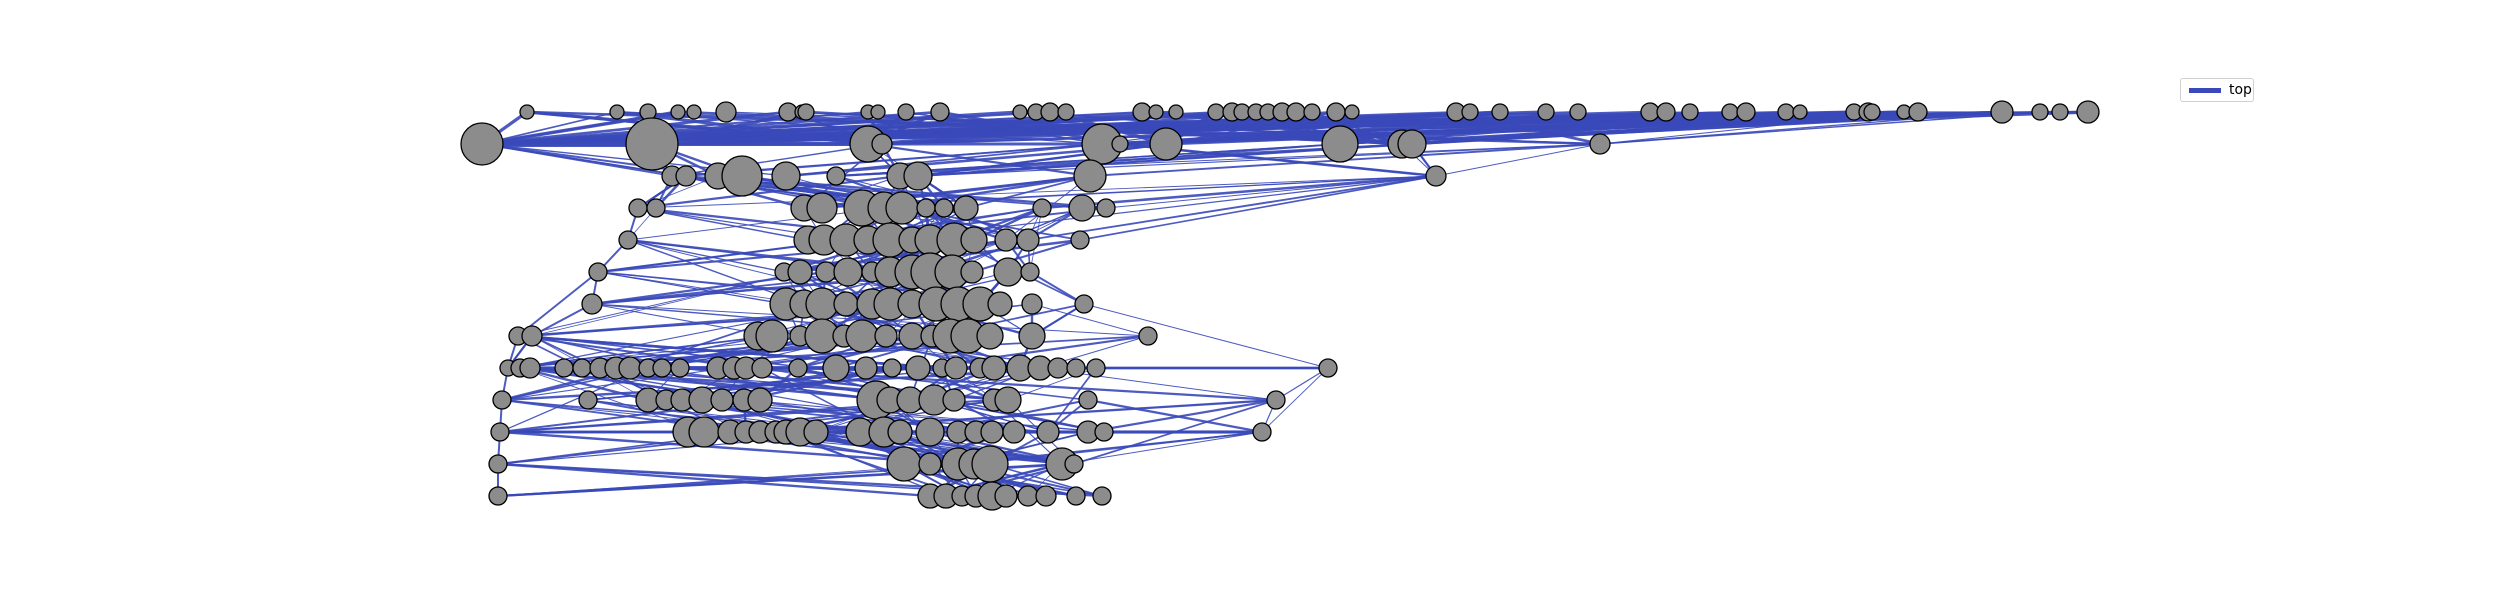  Describe the element at coordinates (2205, 90) in the screenshot. I see `legend-swatch` at that location.